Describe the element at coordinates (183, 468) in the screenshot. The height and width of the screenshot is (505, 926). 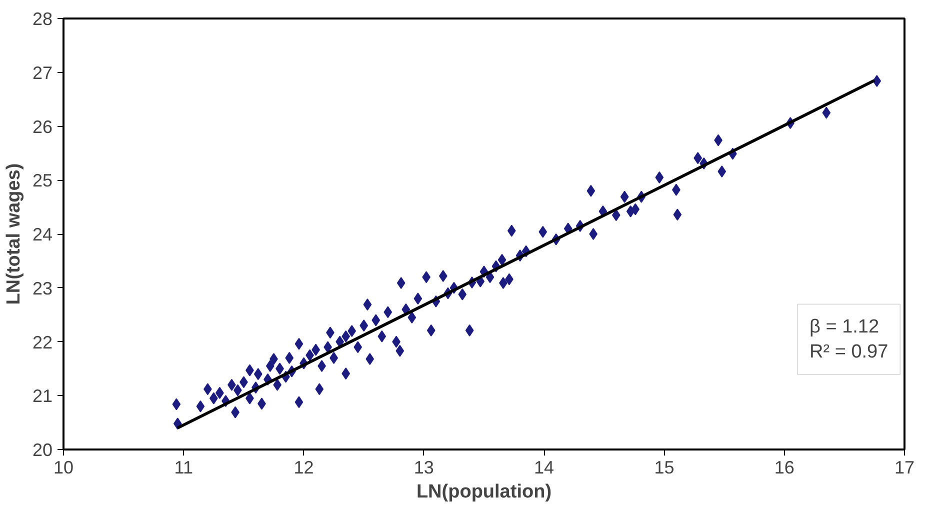
I see `x-tick-label: 11` at that location.